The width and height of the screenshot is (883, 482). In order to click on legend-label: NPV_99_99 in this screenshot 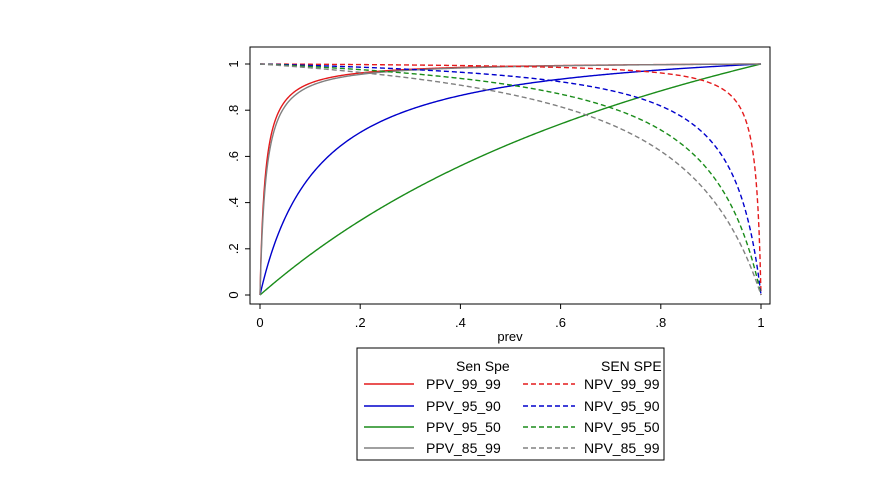, I will do `click(622, 384)`.